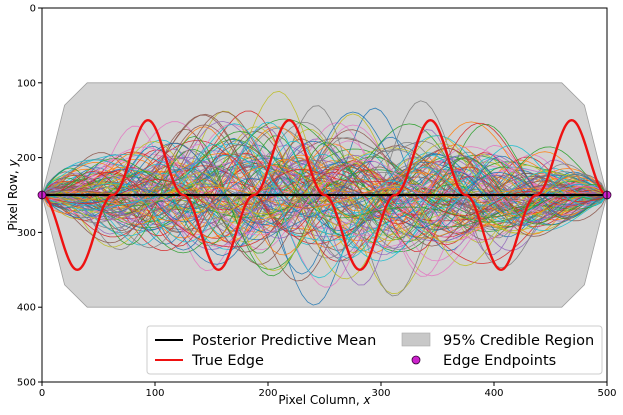 Image resolution: width=623 pixels, height=415 pixels. I want to click on legend-endpoint-swatch, so click(416, 360).